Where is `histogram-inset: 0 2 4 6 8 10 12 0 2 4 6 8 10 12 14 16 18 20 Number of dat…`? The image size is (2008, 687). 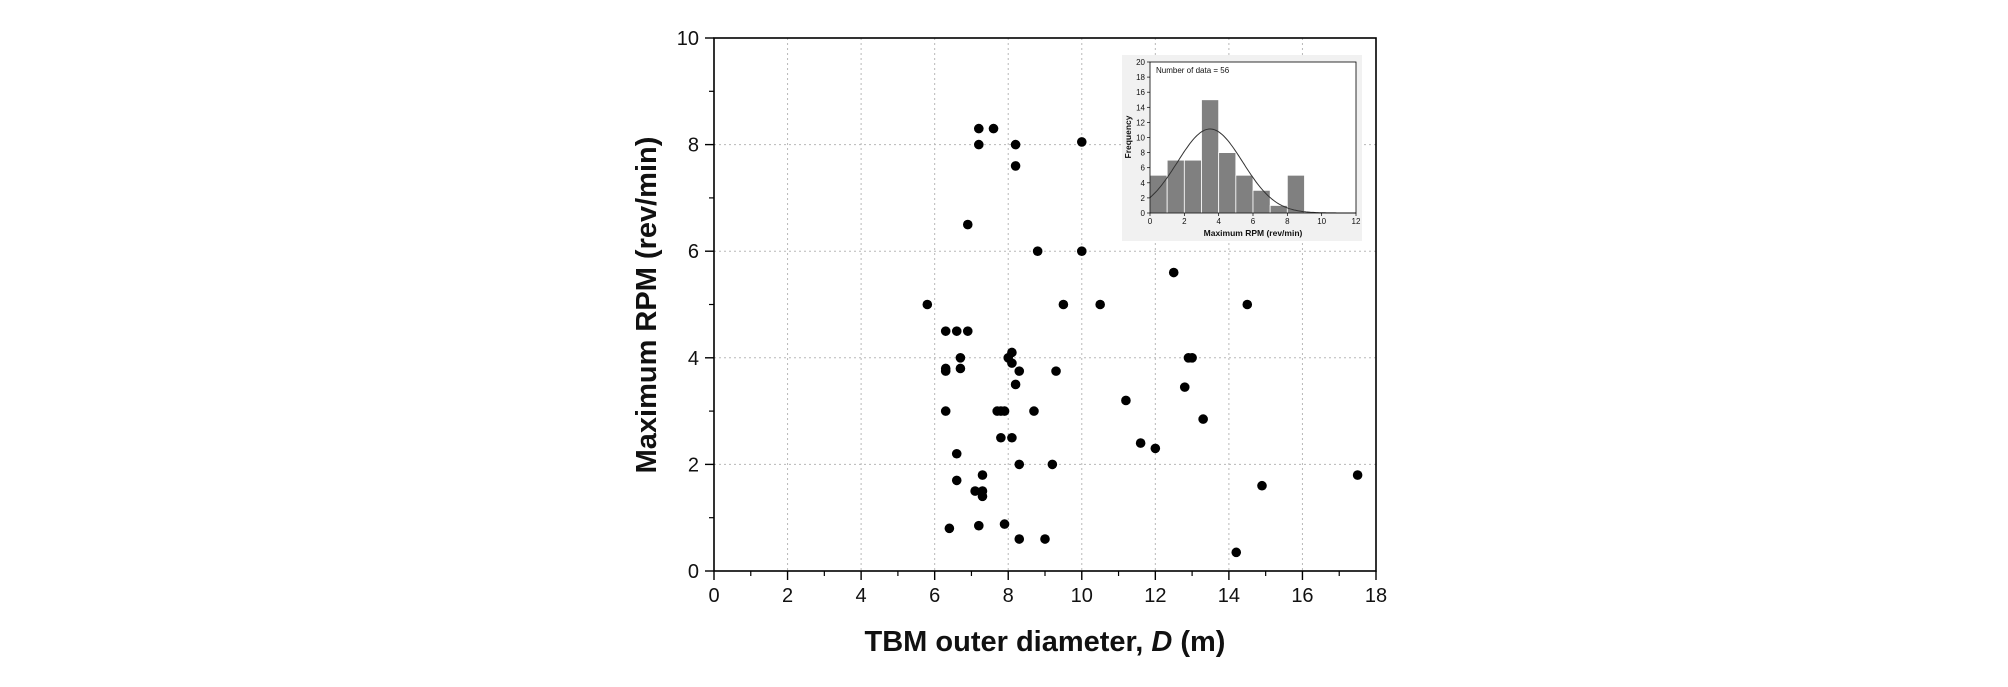
histogram-inset: 0 2 4 6 8 10 12 0 2 4 6 8 10 12 14 16 18 20 Number of dat… is located at coordinates (1242, 148).